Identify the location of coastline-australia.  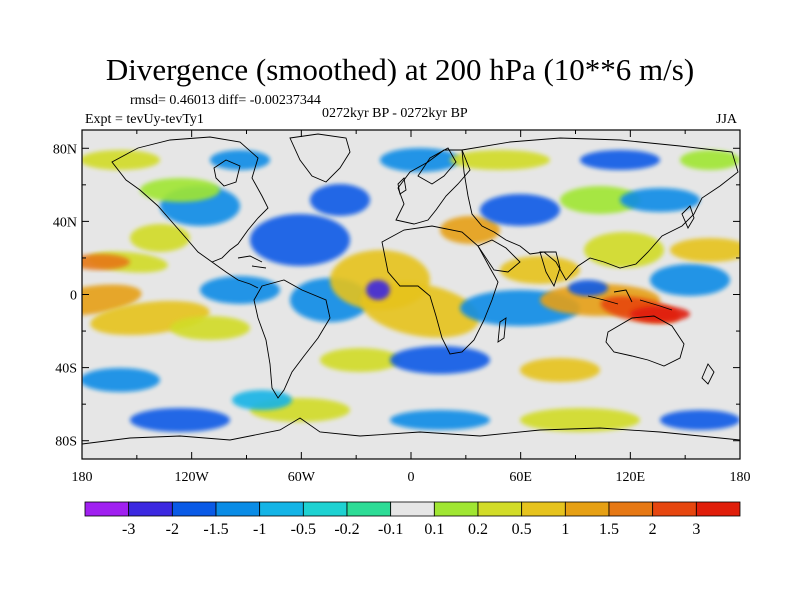
(645, 341).